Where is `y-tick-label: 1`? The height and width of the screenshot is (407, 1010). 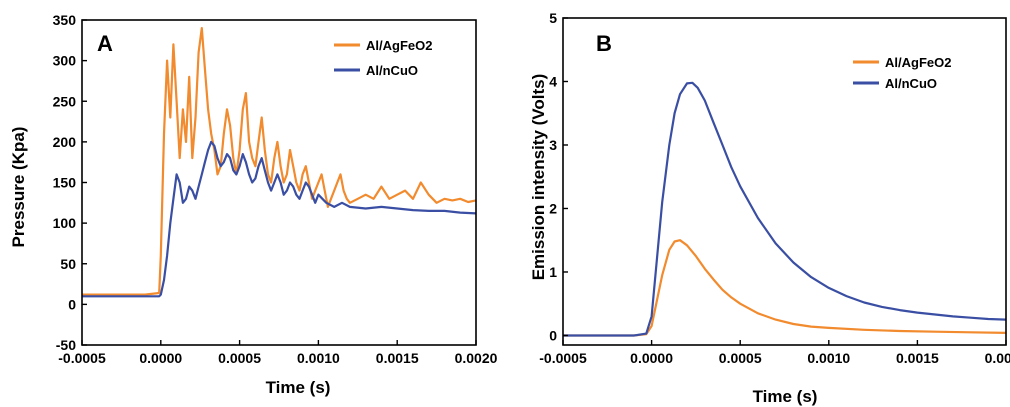 y-tick-label: 1 is located at coordinates (553, 272).